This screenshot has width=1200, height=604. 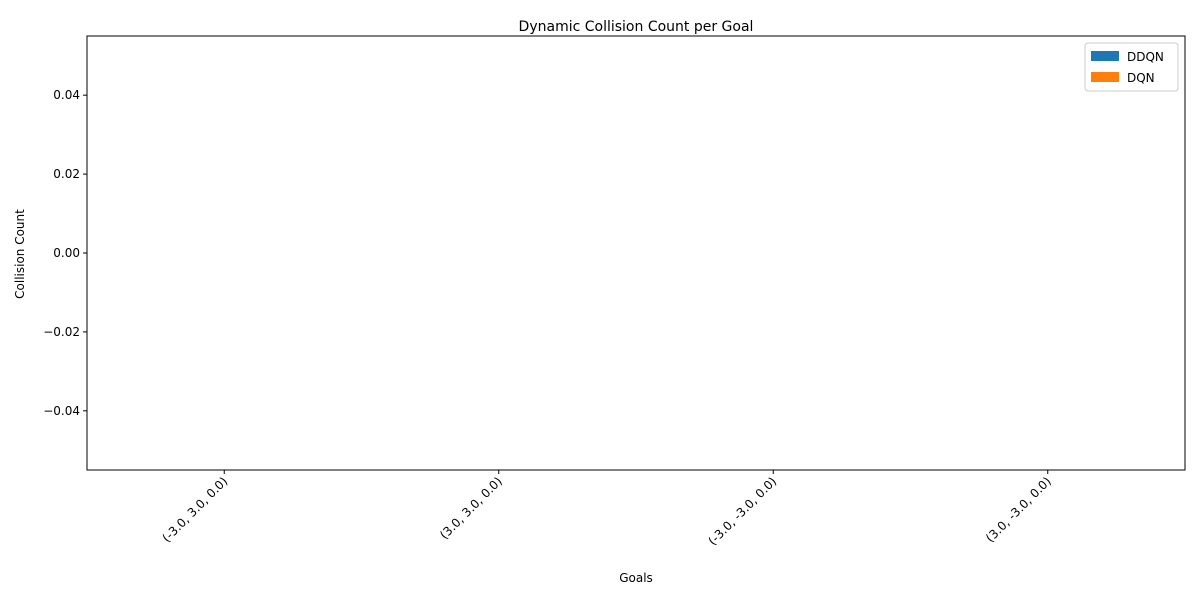 I want to click on legend: DDQN DQN, so click(x=1131, y=67).